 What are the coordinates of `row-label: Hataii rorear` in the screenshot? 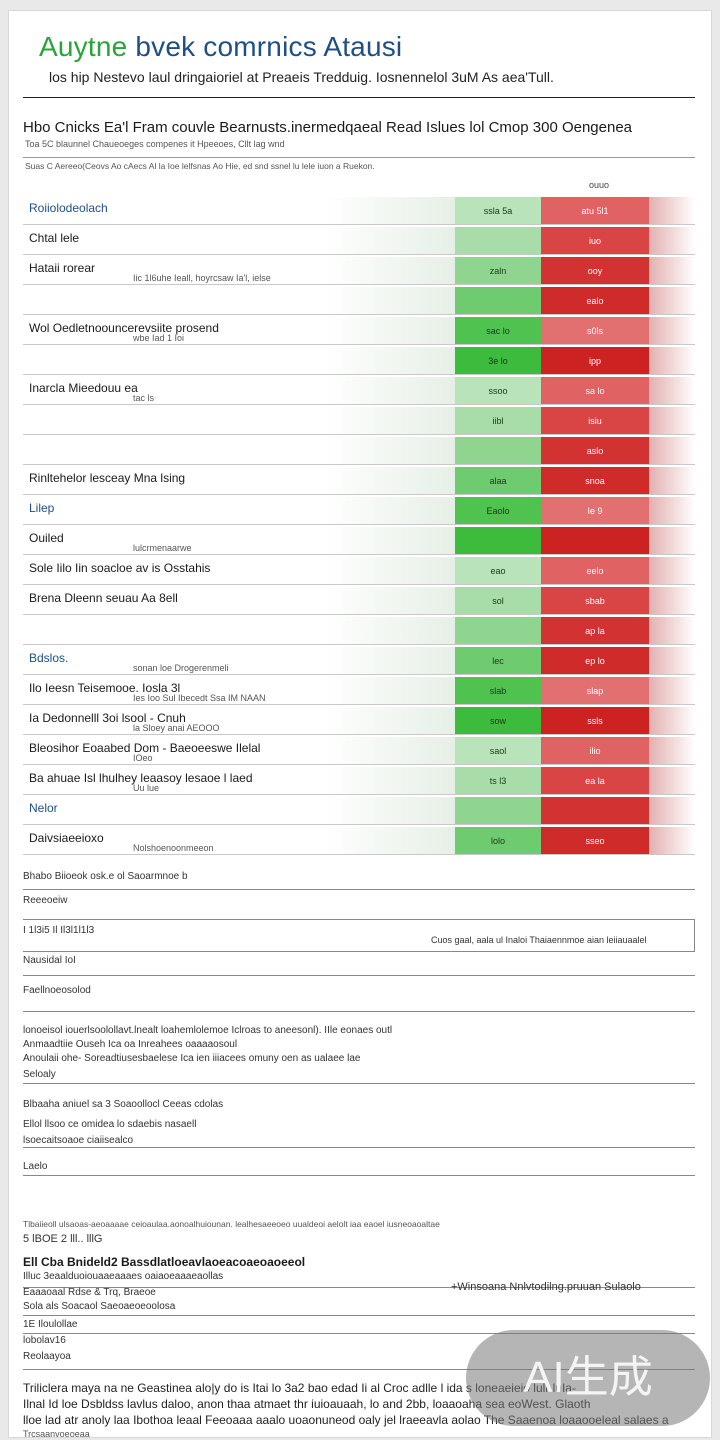 It's located at (62, 268).